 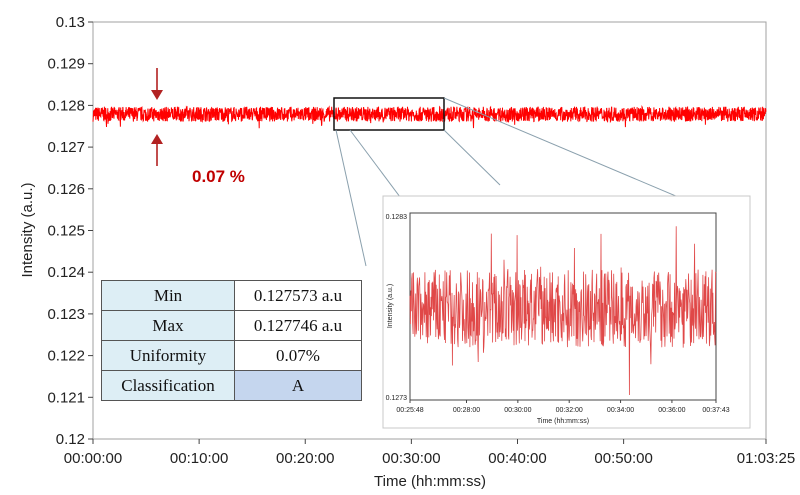 I want to click on intensity-series-line, so click(x=429, y=117).